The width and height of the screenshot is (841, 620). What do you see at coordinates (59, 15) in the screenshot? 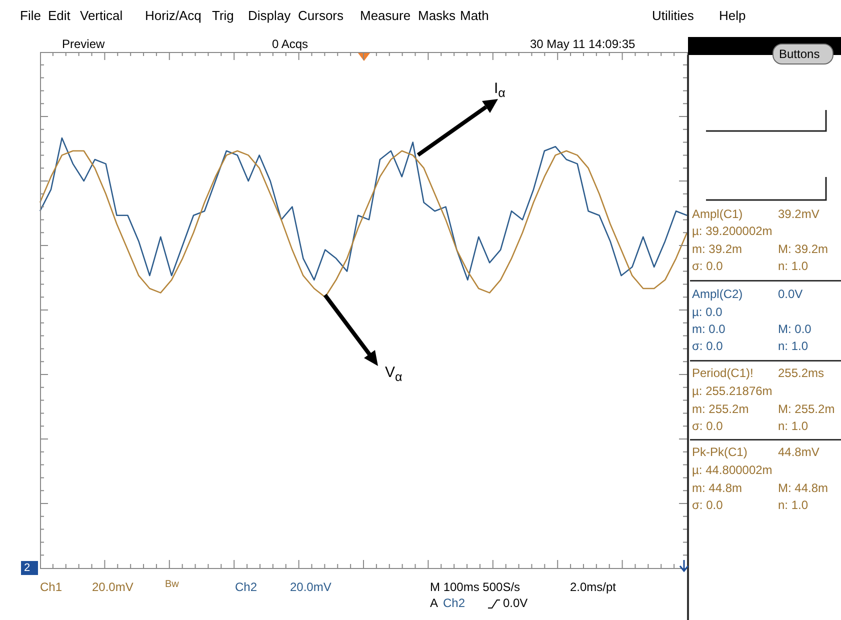
I see `text: Edit` at bounding box center [59, 15].